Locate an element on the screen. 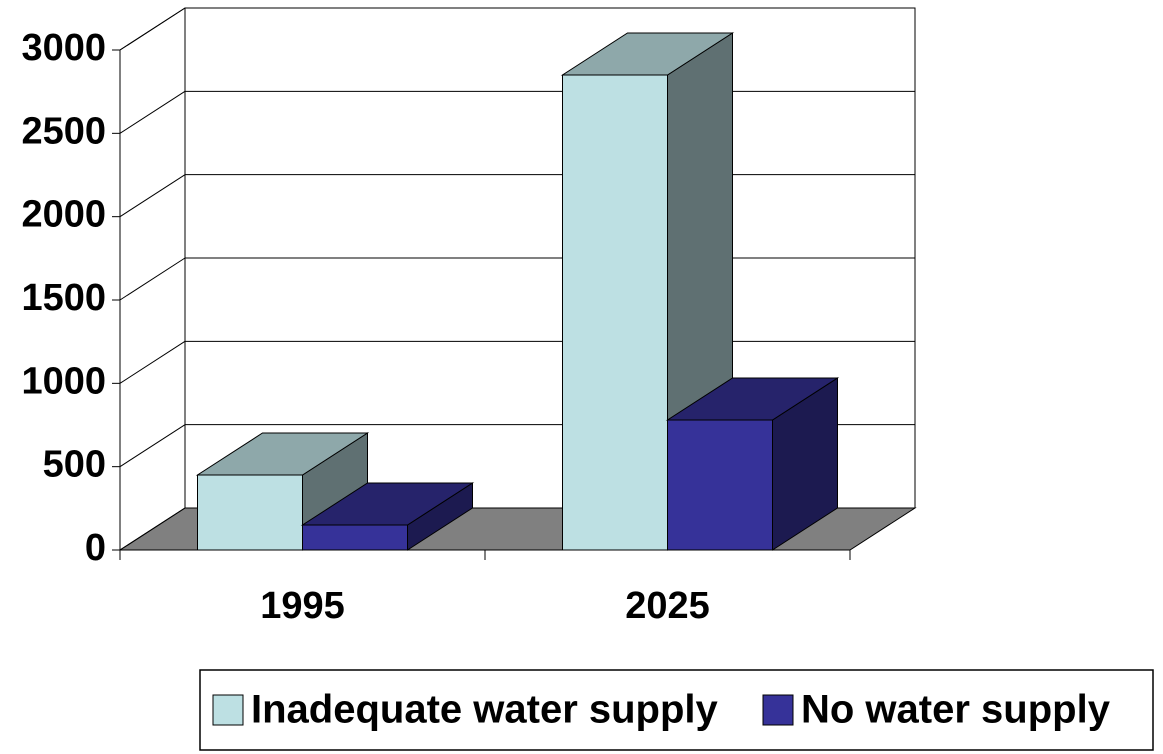 The image size is (1163, 754). legend-label: Inadequate water supply is located at coordinates (485, 710).